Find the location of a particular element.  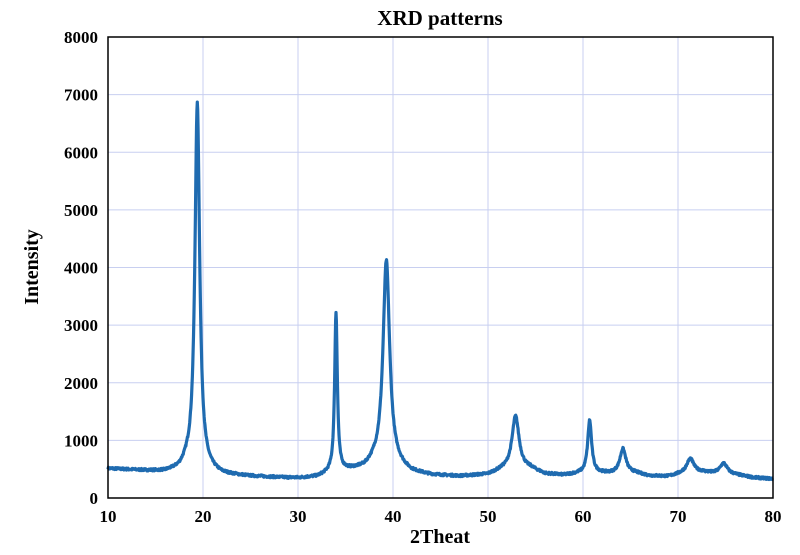

y-tick-label: 3000 is located at coordinates (81, 325).